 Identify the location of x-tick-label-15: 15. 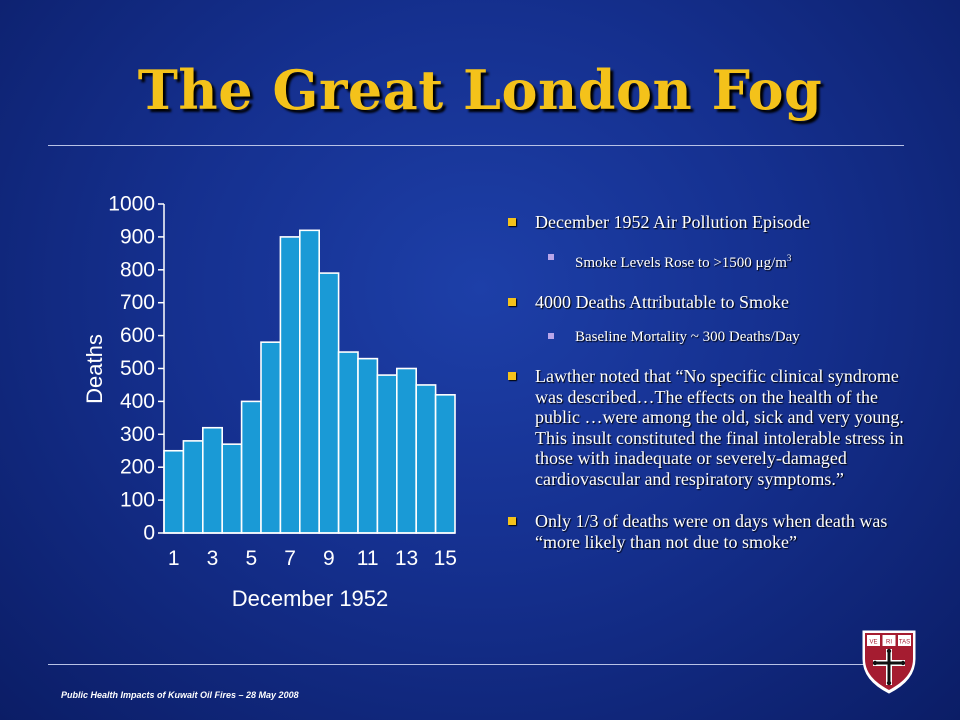
(445, 558).